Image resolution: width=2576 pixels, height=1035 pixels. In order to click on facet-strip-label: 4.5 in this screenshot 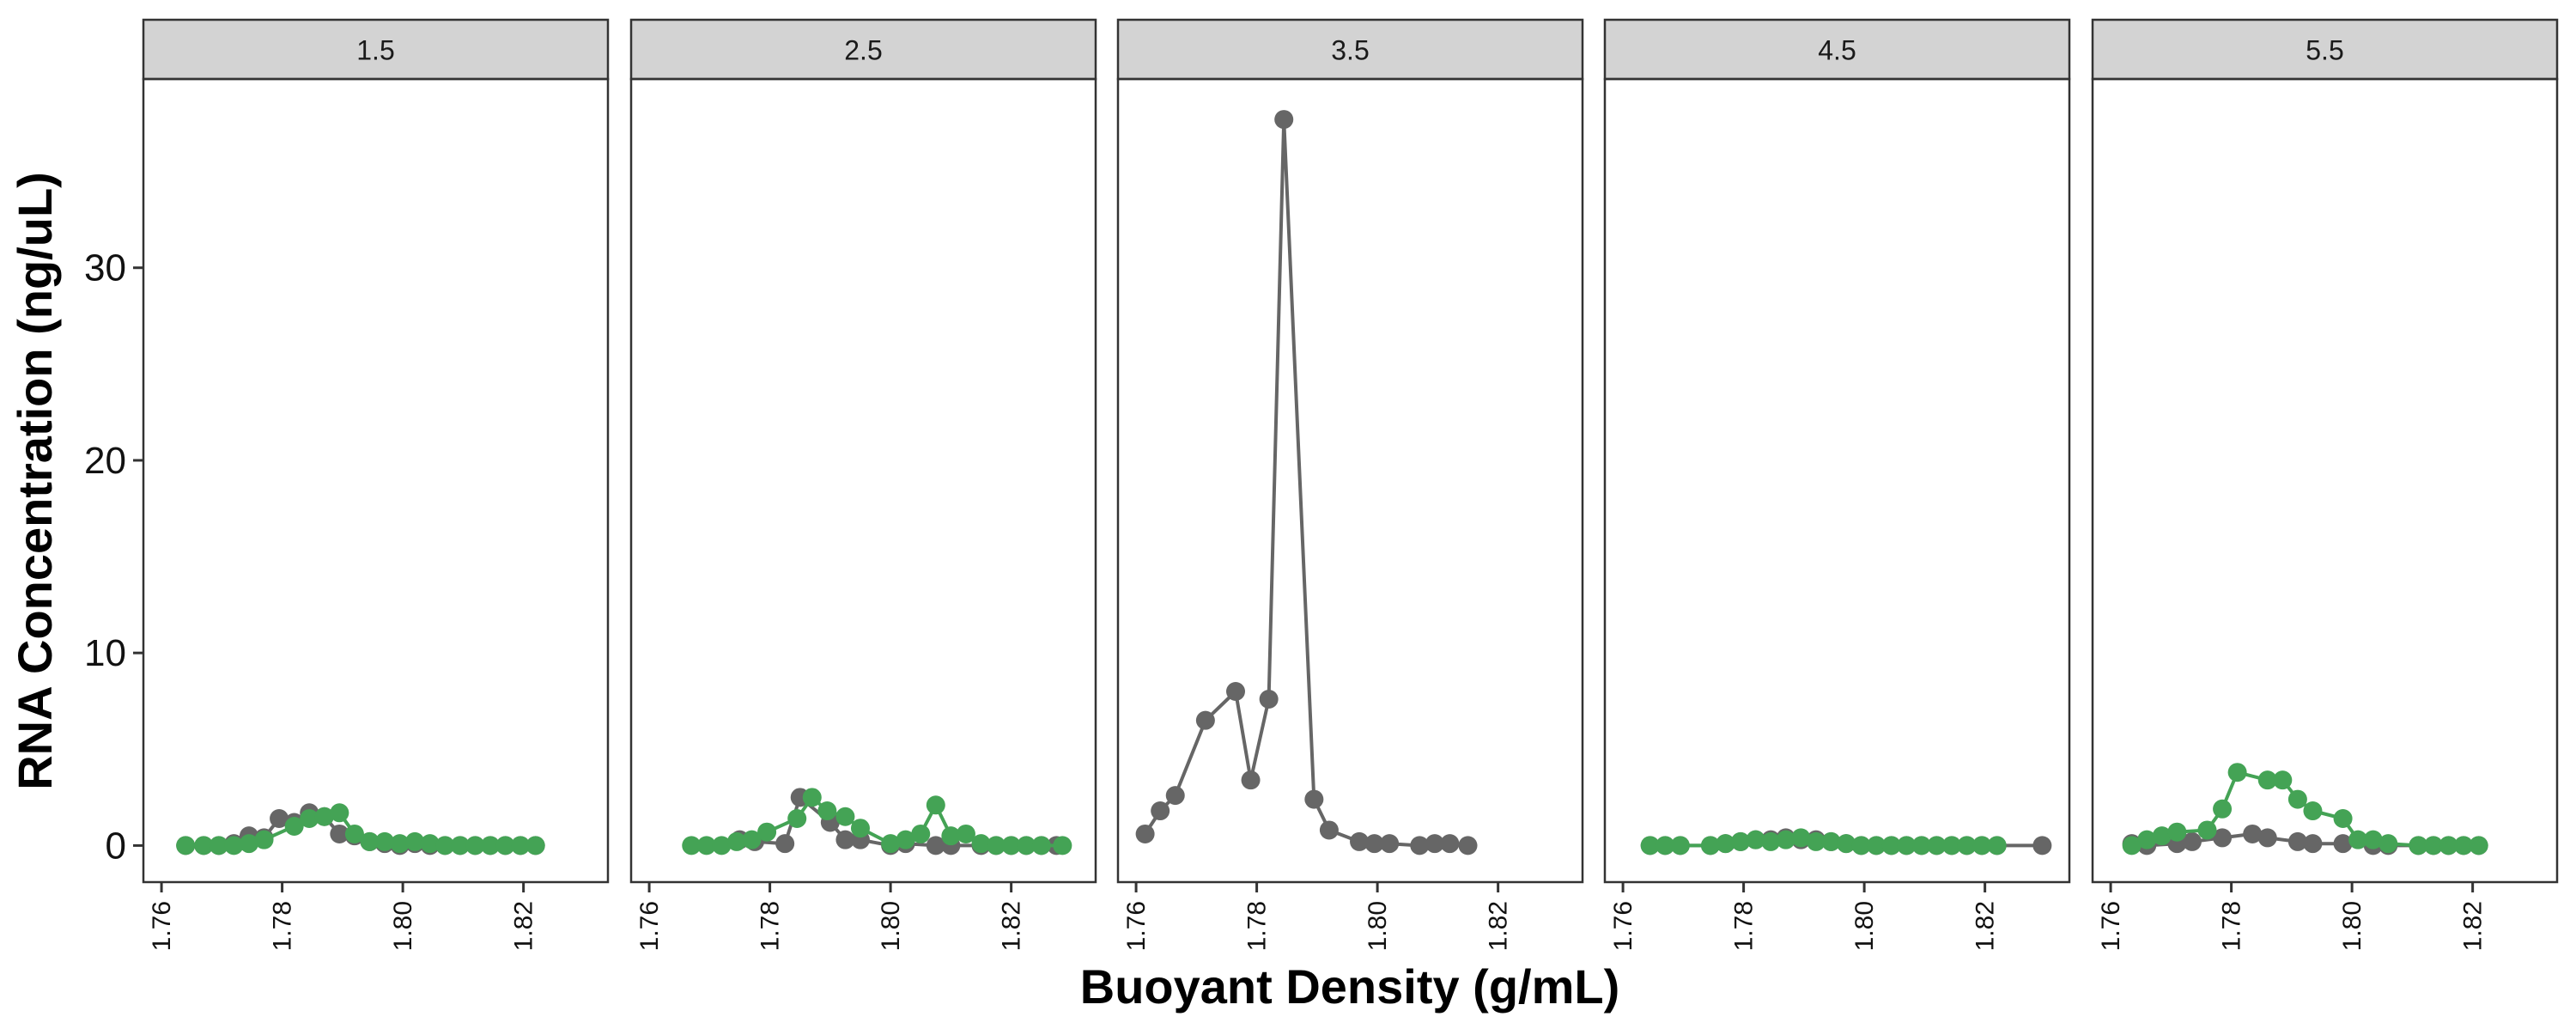, I will do `click(1837, 50)`.